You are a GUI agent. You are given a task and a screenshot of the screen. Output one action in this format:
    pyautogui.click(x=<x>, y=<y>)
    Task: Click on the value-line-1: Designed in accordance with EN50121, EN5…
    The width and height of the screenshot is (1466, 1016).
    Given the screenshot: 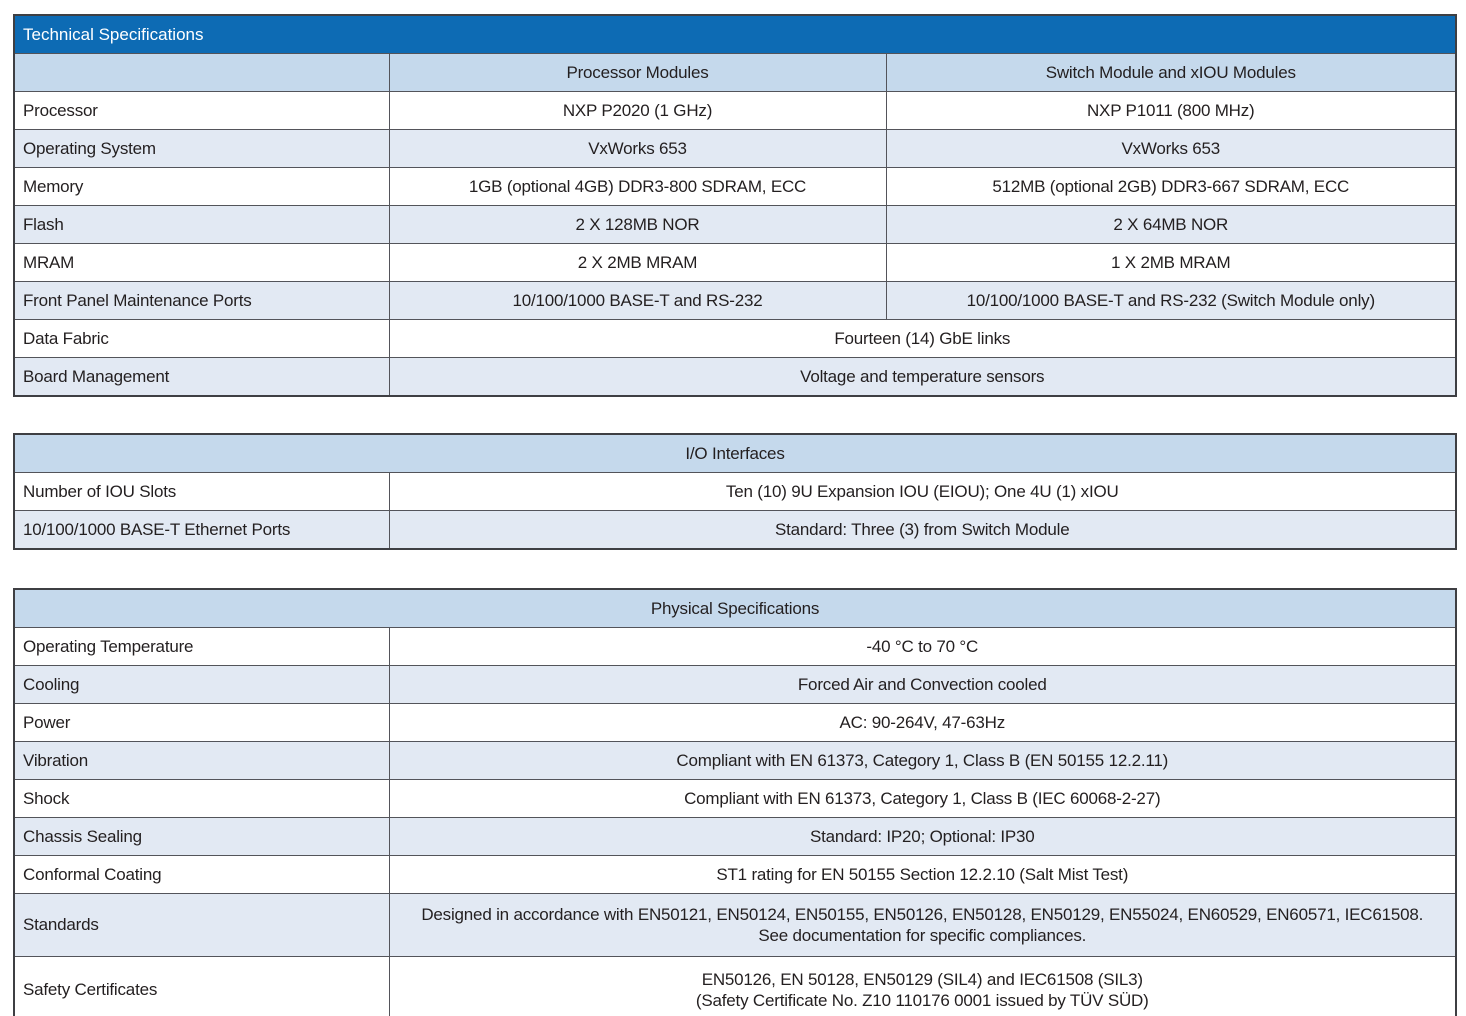 What is the action you would take?
    pyautogui.click(x=922, y=914)
    